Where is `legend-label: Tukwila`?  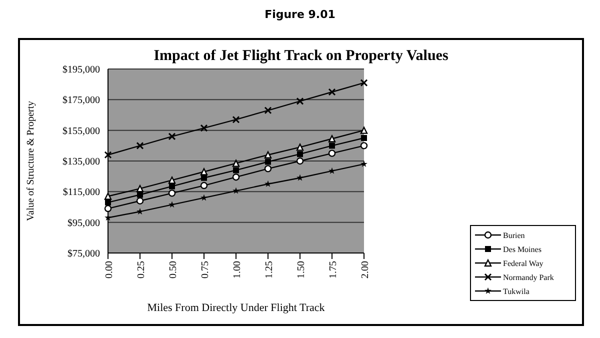
legend-label: Tukwila is located at coordinates (516, 291).